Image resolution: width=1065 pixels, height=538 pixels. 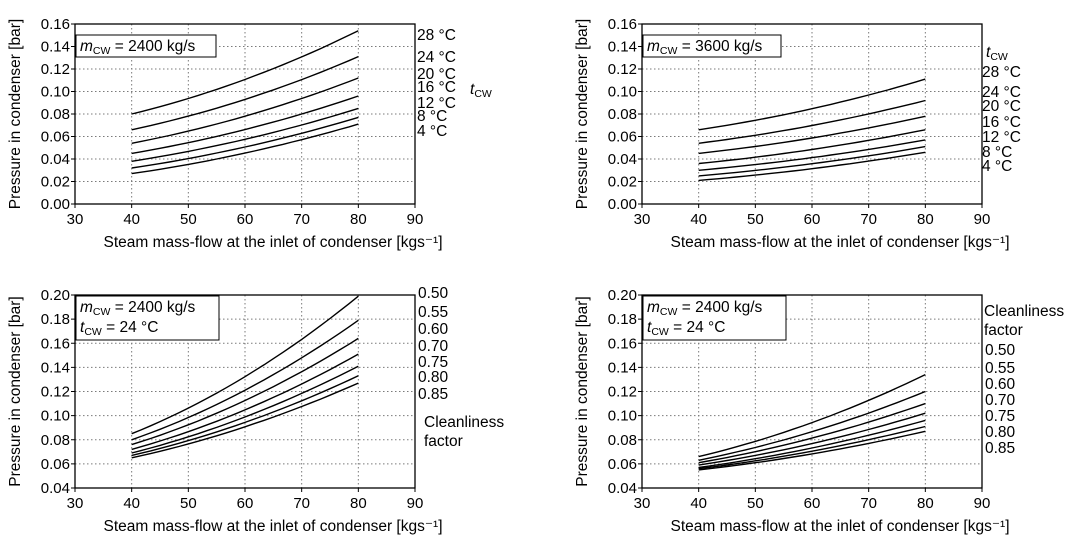 What do you see at coordinates (55, 464) in the screenshot?
I see `y-tick-label: 0.06` at bounding box center [55, 464].